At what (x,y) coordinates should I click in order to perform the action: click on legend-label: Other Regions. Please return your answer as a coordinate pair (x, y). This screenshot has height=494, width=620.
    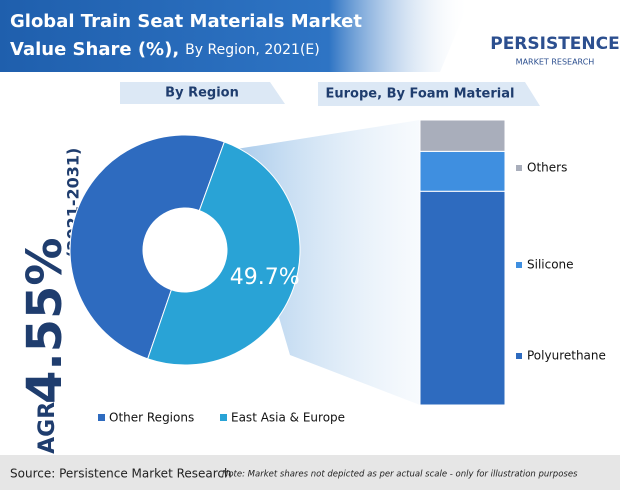
    Looking at the image, I should click on (151, 418).